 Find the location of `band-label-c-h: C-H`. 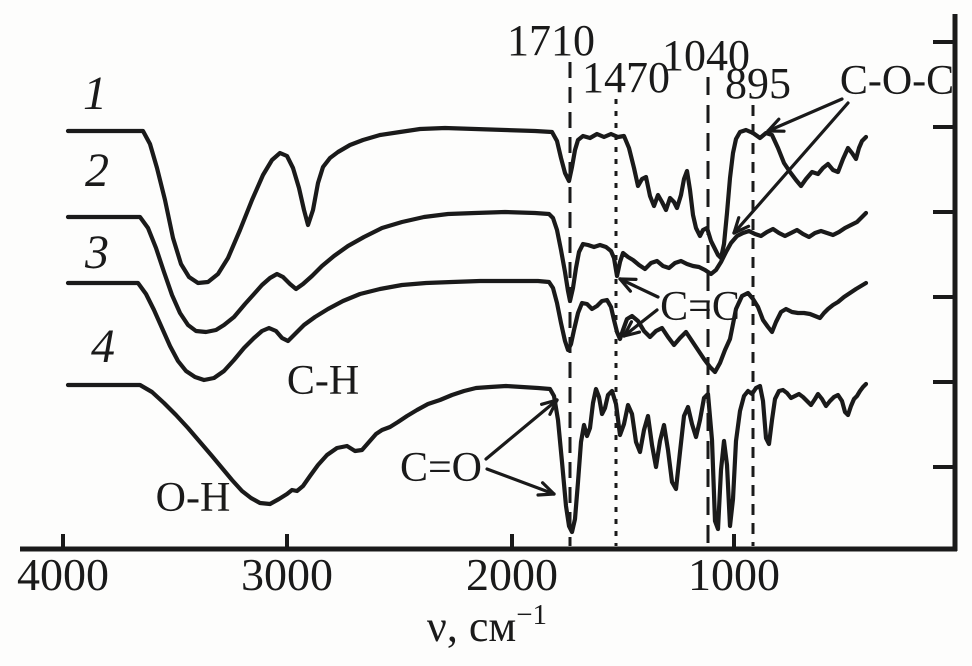

band-label-c-h: C-H is located at coordinates (323, 381).